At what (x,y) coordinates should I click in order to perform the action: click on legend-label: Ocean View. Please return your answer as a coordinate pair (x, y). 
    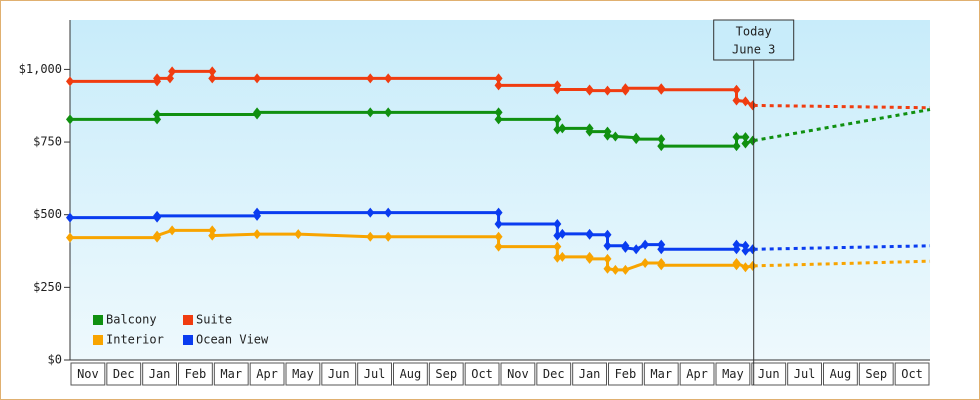
    Looking at the image, I should click on (232, 340).